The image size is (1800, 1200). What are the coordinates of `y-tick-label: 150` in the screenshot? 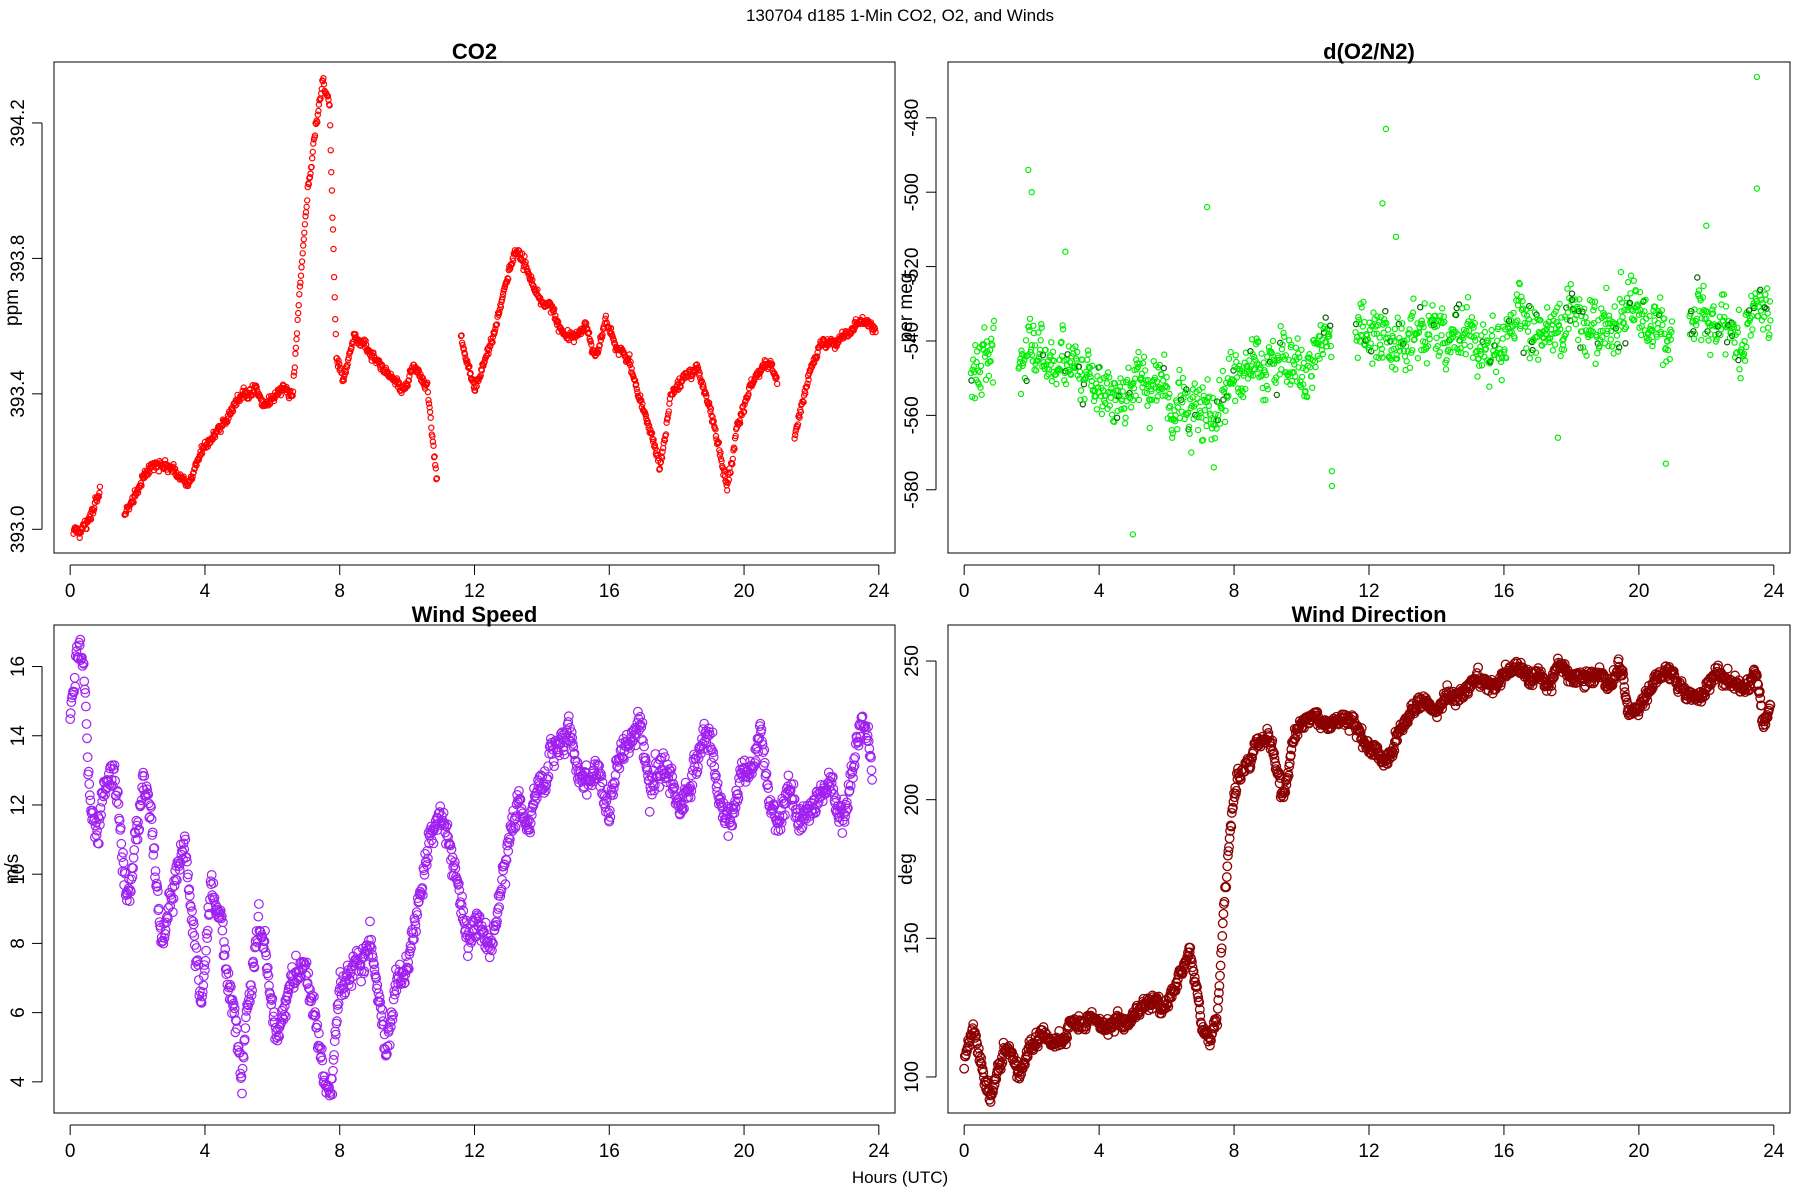 It's located at (912, 938).